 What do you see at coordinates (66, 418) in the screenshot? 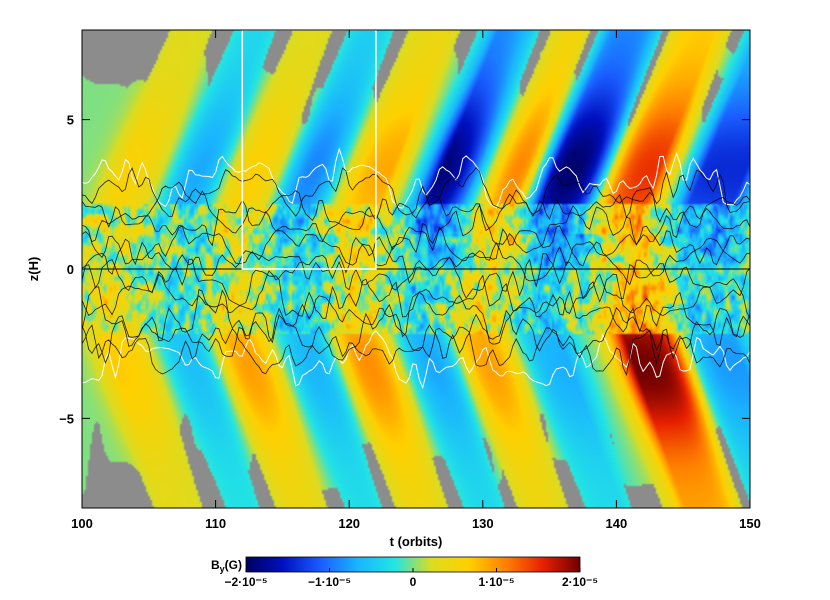
I see `y-tick-label: −5` at bounding box center [66, 418].